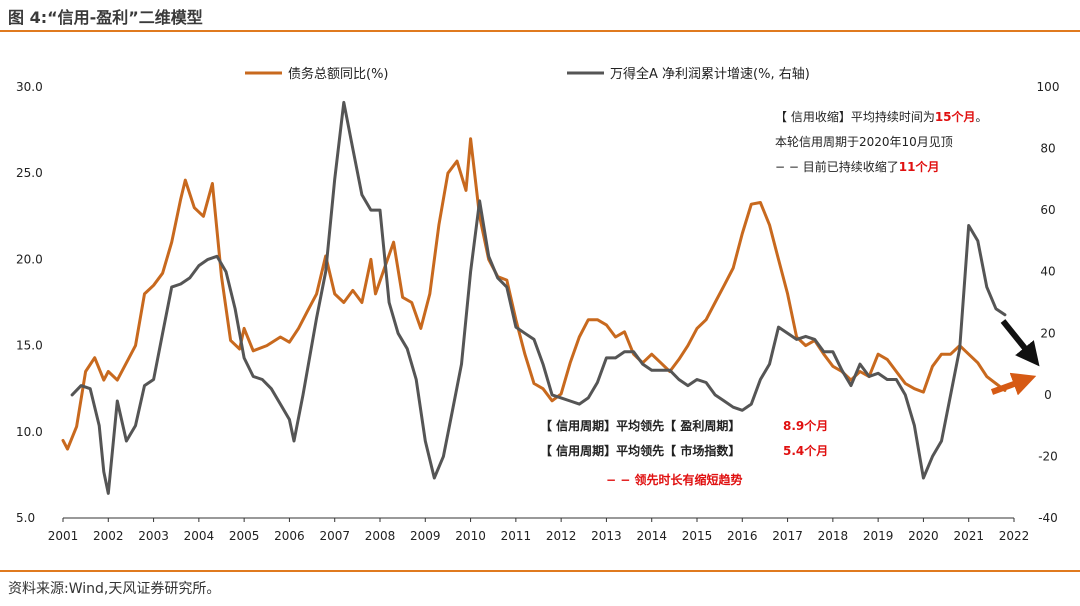 The height and width of the screenshot is (606, 1080). I want to click on x-tick-label: 2012, so click(561, 536).